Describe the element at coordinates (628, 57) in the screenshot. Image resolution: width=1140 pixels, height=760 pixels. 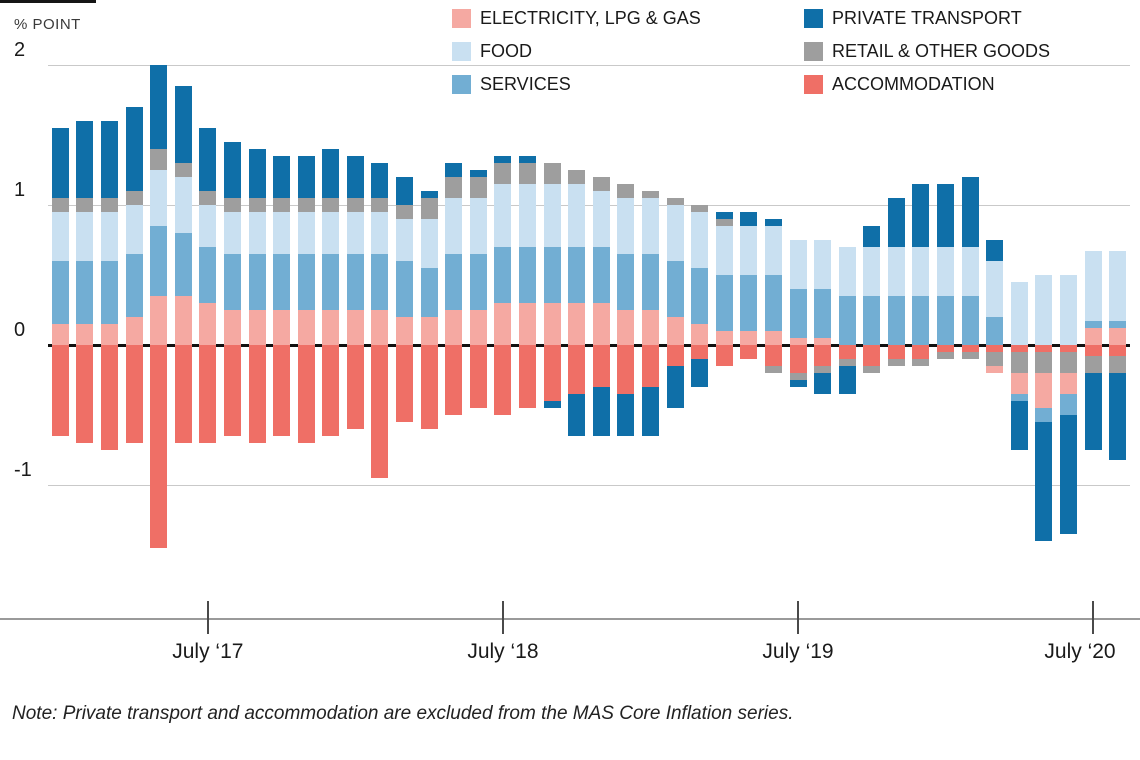
I see `legend-column-1: ELECTRICITY, LPG & GAS FOOD SERVICES` at that location.